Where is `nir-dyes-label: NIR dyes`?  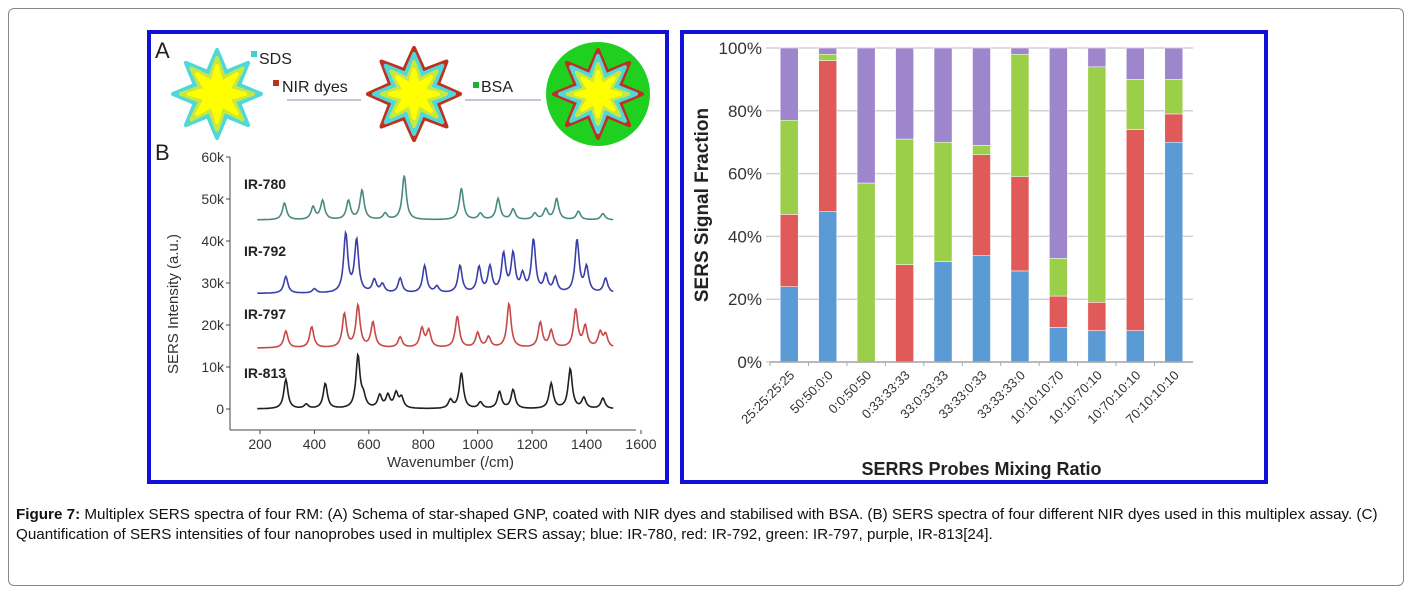
nir-dyes-label: NIR dyes is located at coordinates (315, 87).